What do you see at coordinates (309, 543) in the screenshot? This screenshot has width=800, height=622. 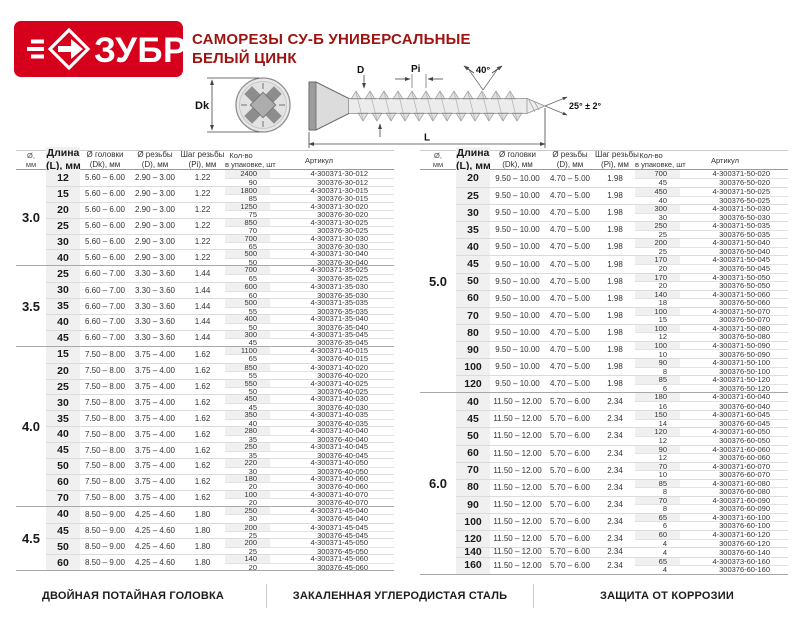 I see `pack-line: 200 4-300371-45-050` at bounding box center [309, 543].